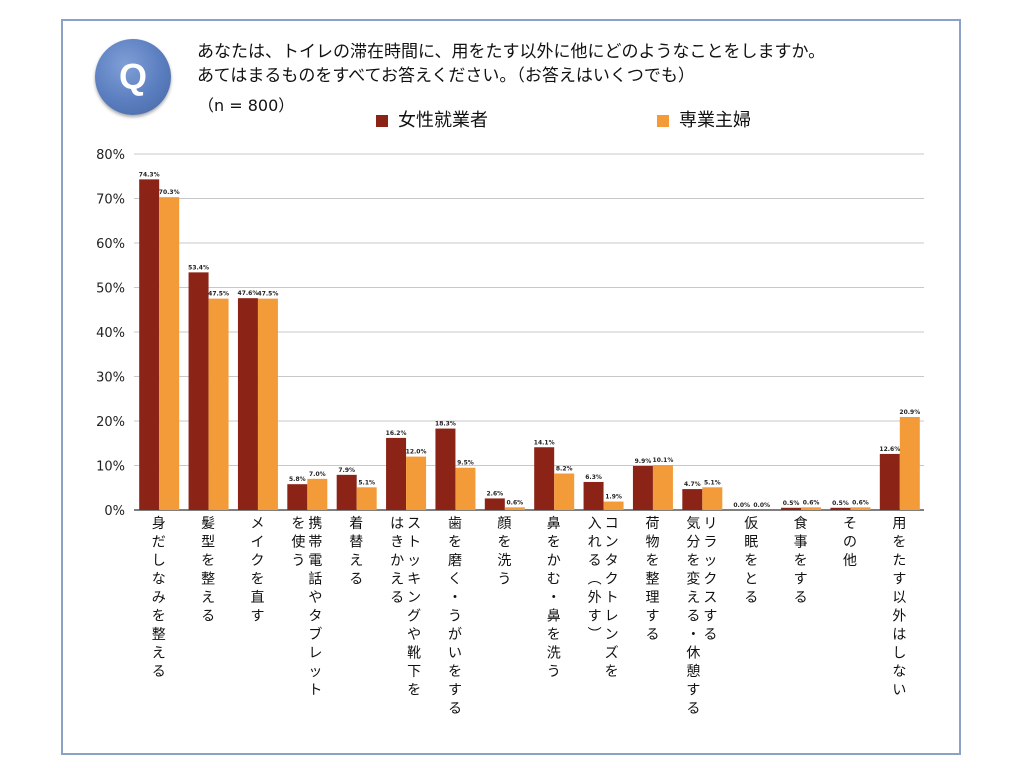 This screenshot has width=1024, height=768. I want to click on y-tick-label: 10%, so click(110, 467).